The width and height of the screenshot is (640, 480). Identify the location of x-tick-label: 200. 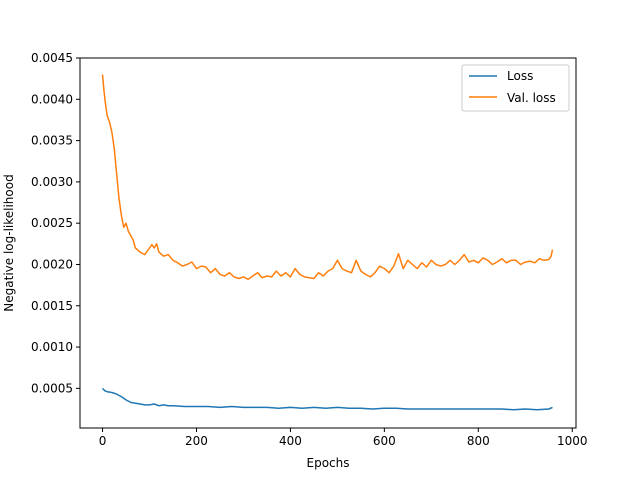
(196, 441).